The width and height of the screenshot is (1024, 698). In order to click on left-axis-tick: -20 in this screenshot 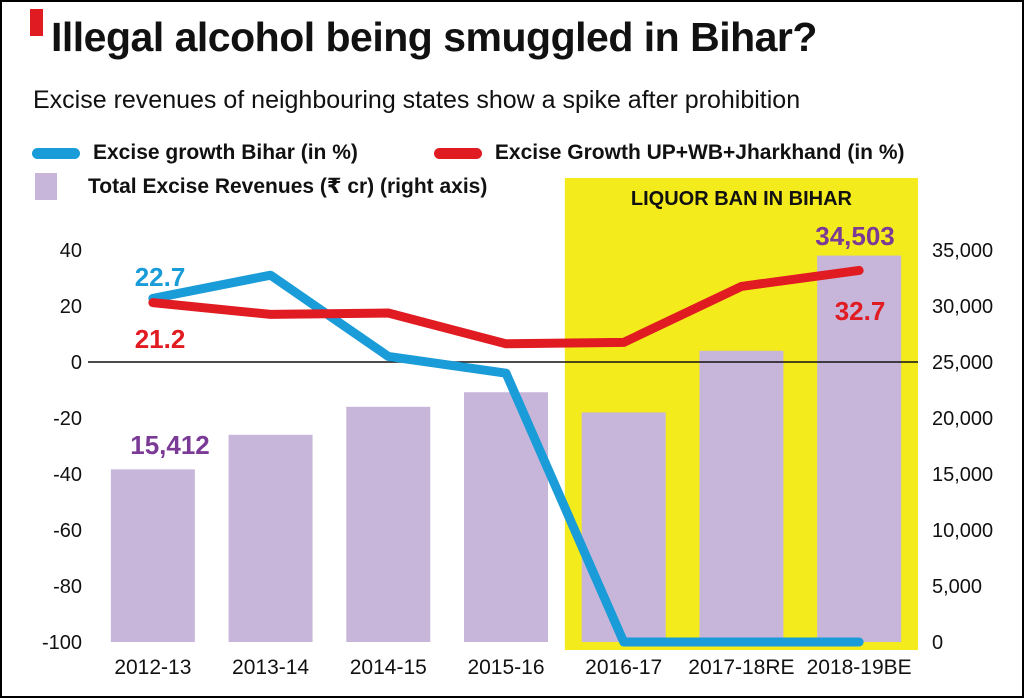, I will do `click(67, 419)`.